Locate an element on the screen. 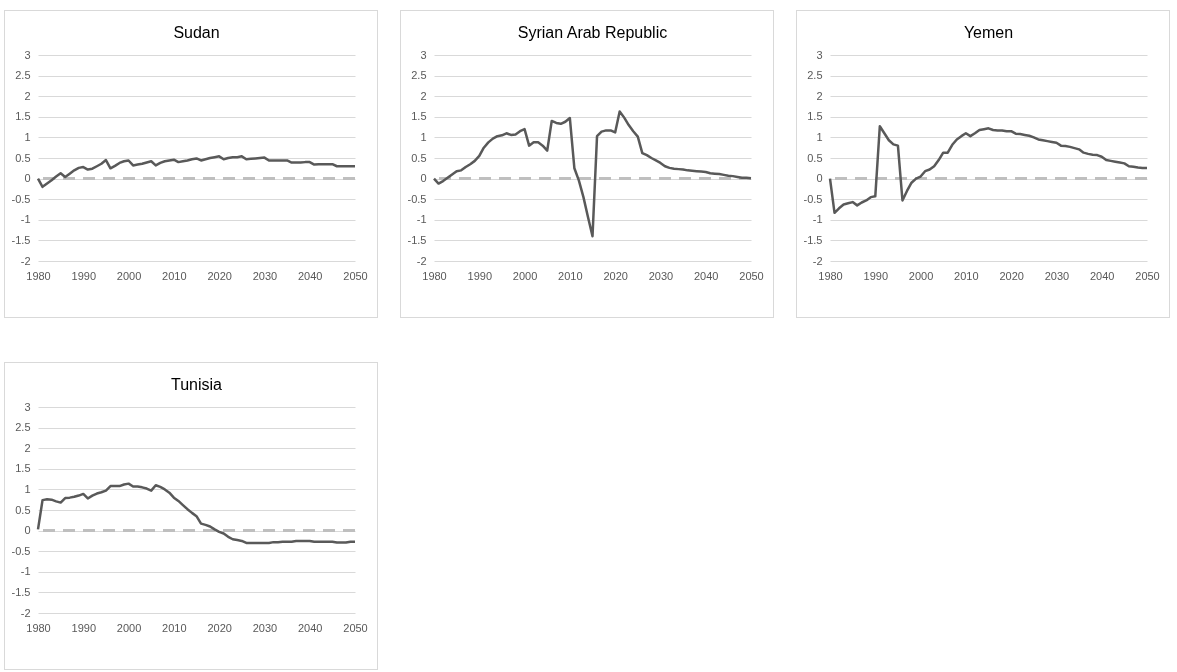 The height and width of the screenshot is (672, 1177). chart-title: Tunisia is located at coordinates (197, 384).